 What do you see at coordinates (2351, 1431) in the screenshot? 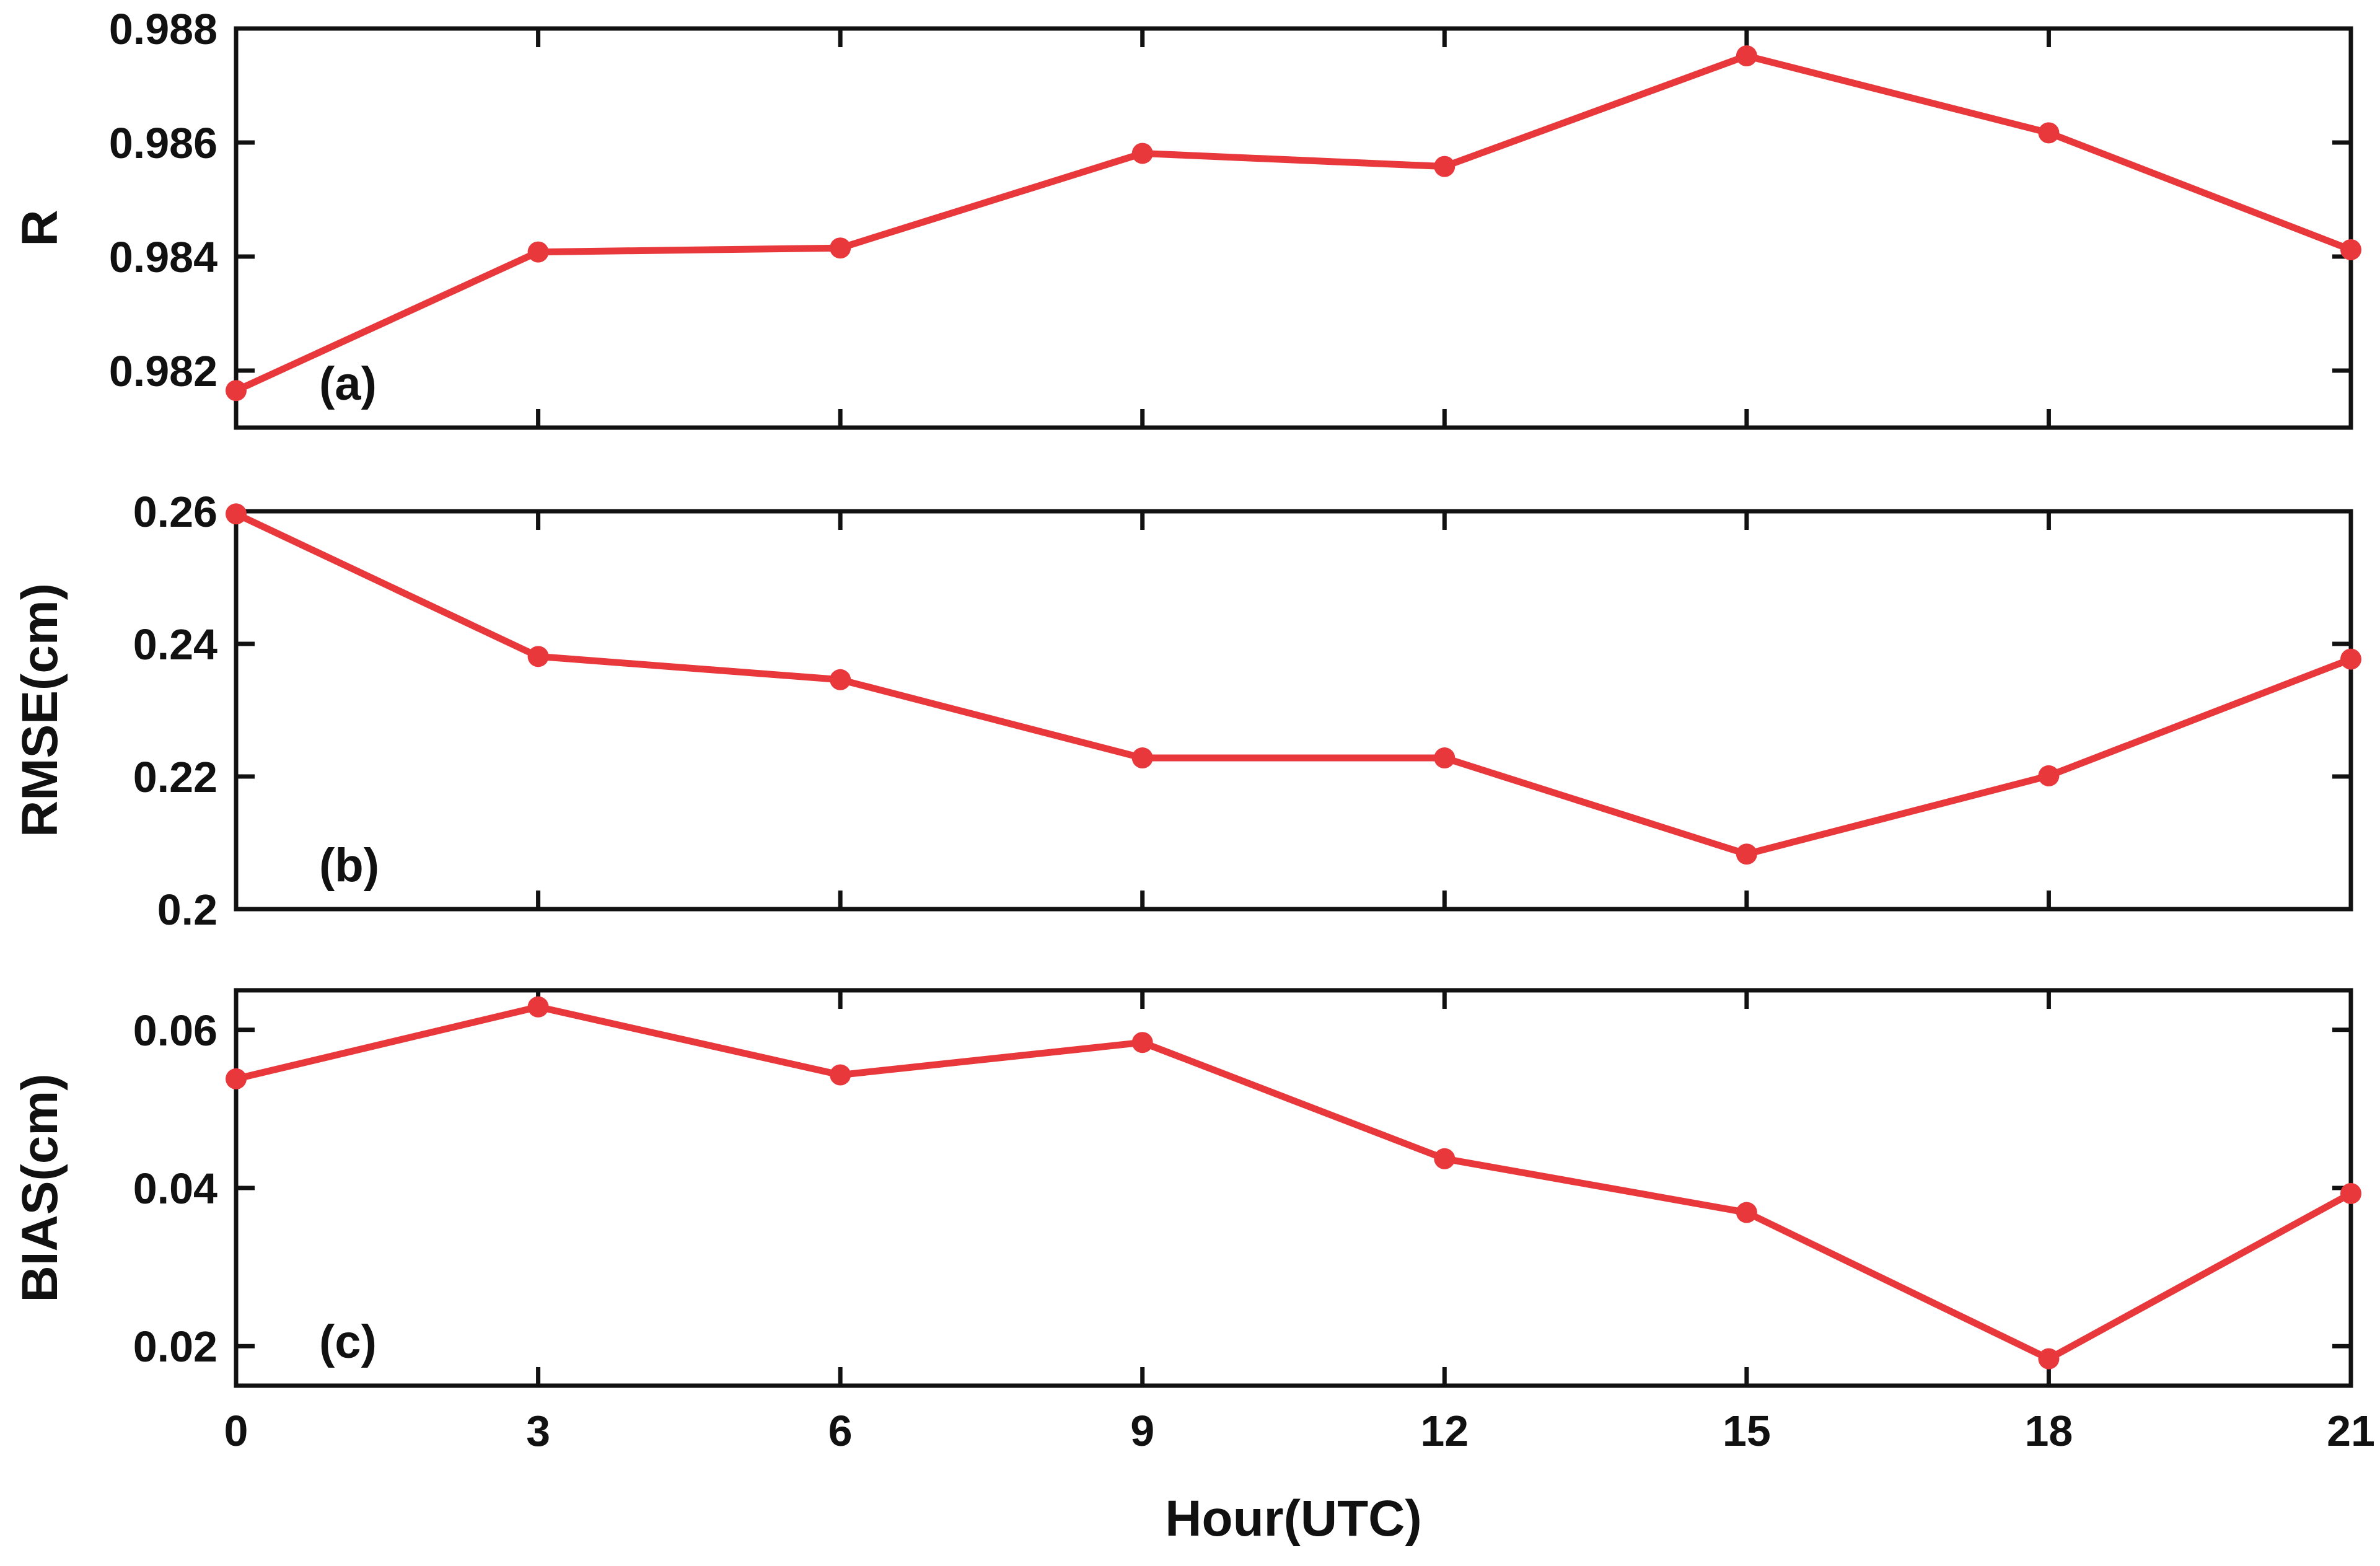
I see `x-tick-label: 21` at bounding box center [2351, 1431].